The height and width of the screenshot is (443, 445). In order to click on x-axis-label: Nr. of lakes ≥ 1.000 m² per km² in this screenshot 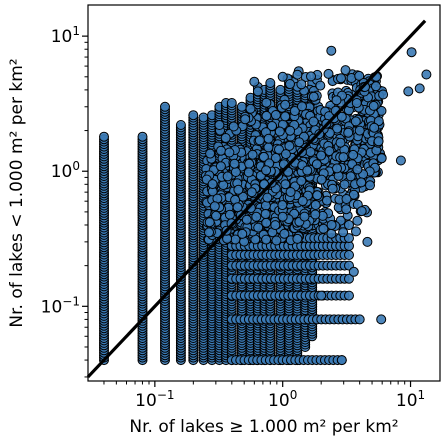, I will do `click(263, 427)`.